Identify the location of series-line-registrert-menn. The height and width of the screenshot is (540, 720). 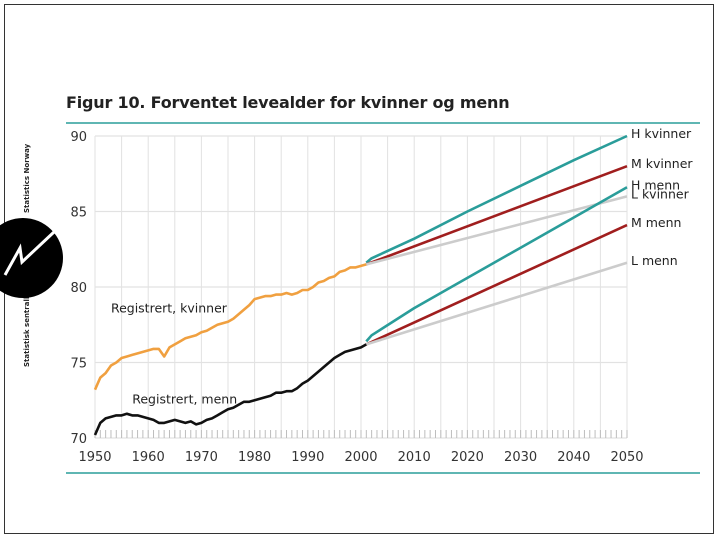
(230, 389).